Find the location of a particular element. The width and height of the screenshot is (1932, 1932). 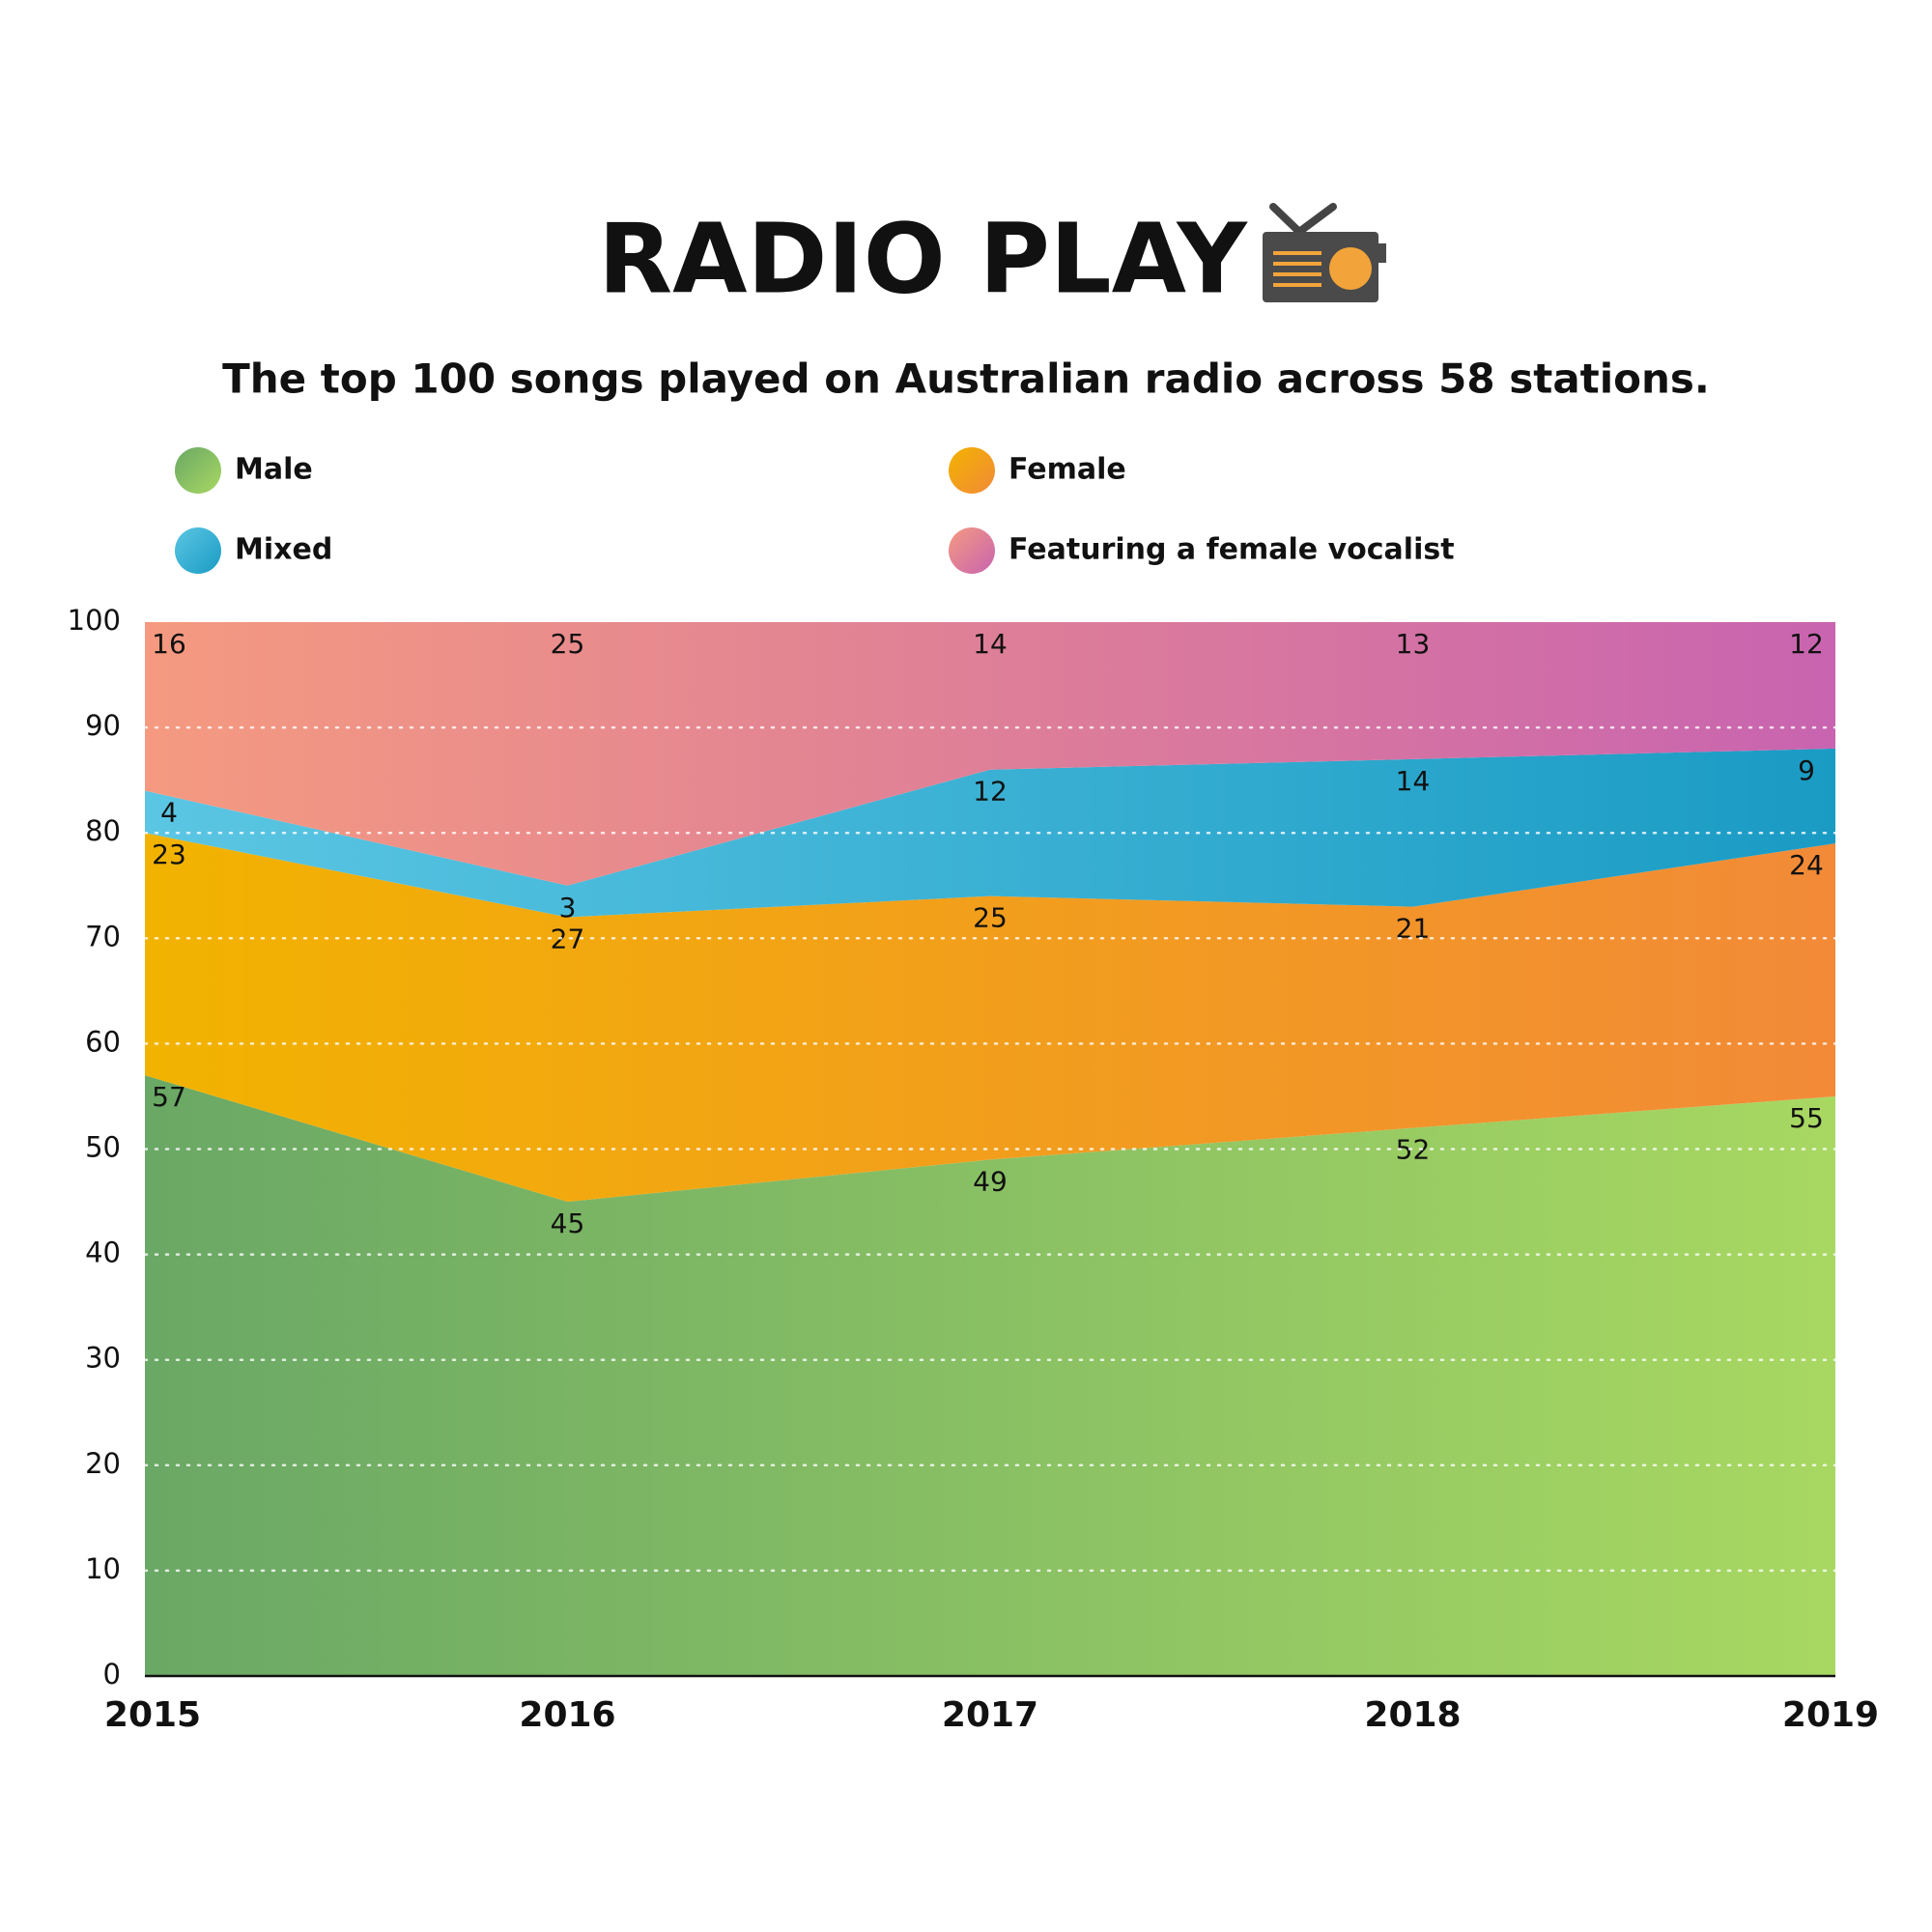

data-label: 45 is located at coordinates (568, 1223).